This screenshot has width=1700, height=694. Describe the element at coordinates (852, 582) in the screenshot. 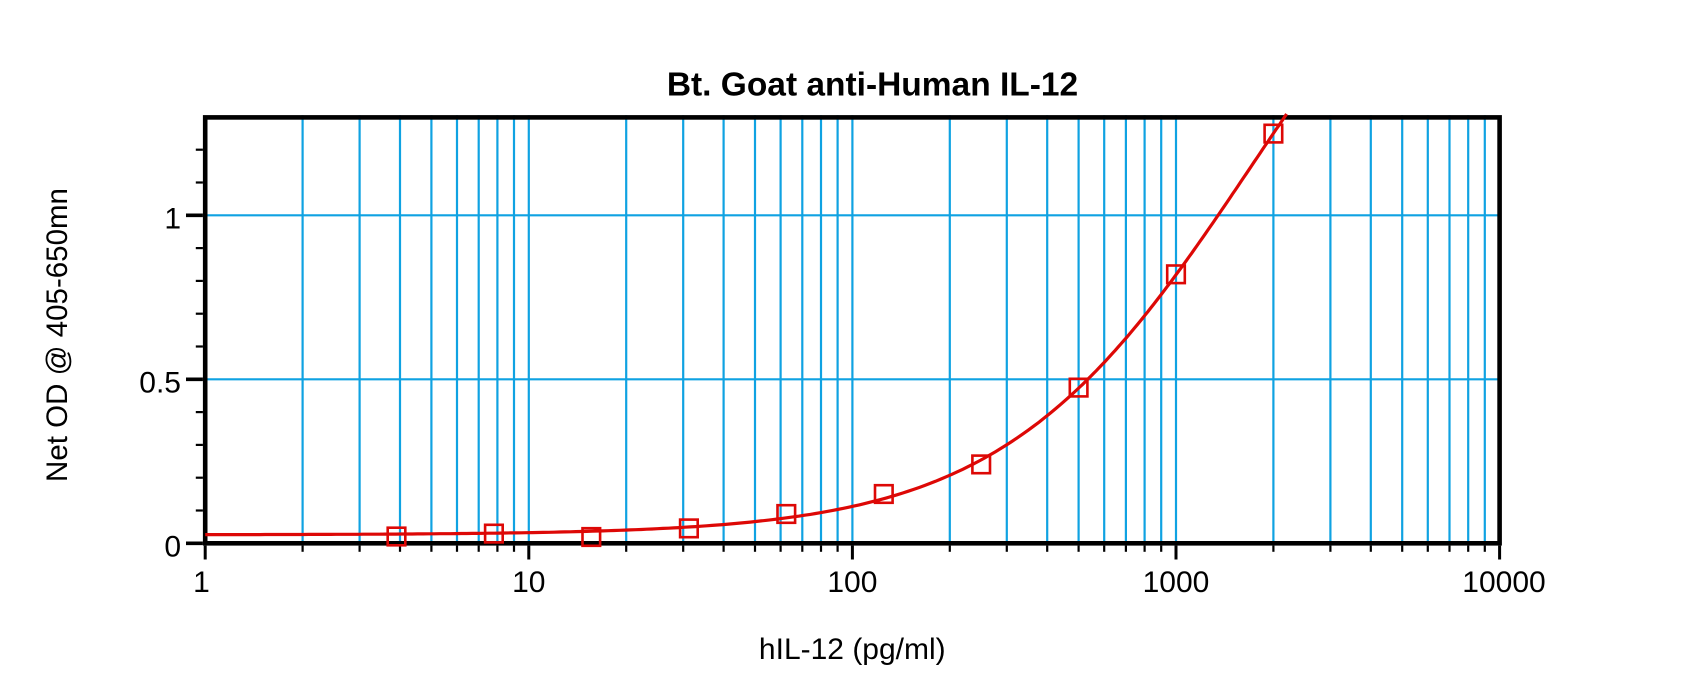

I see `svg-text: 100` at that location.